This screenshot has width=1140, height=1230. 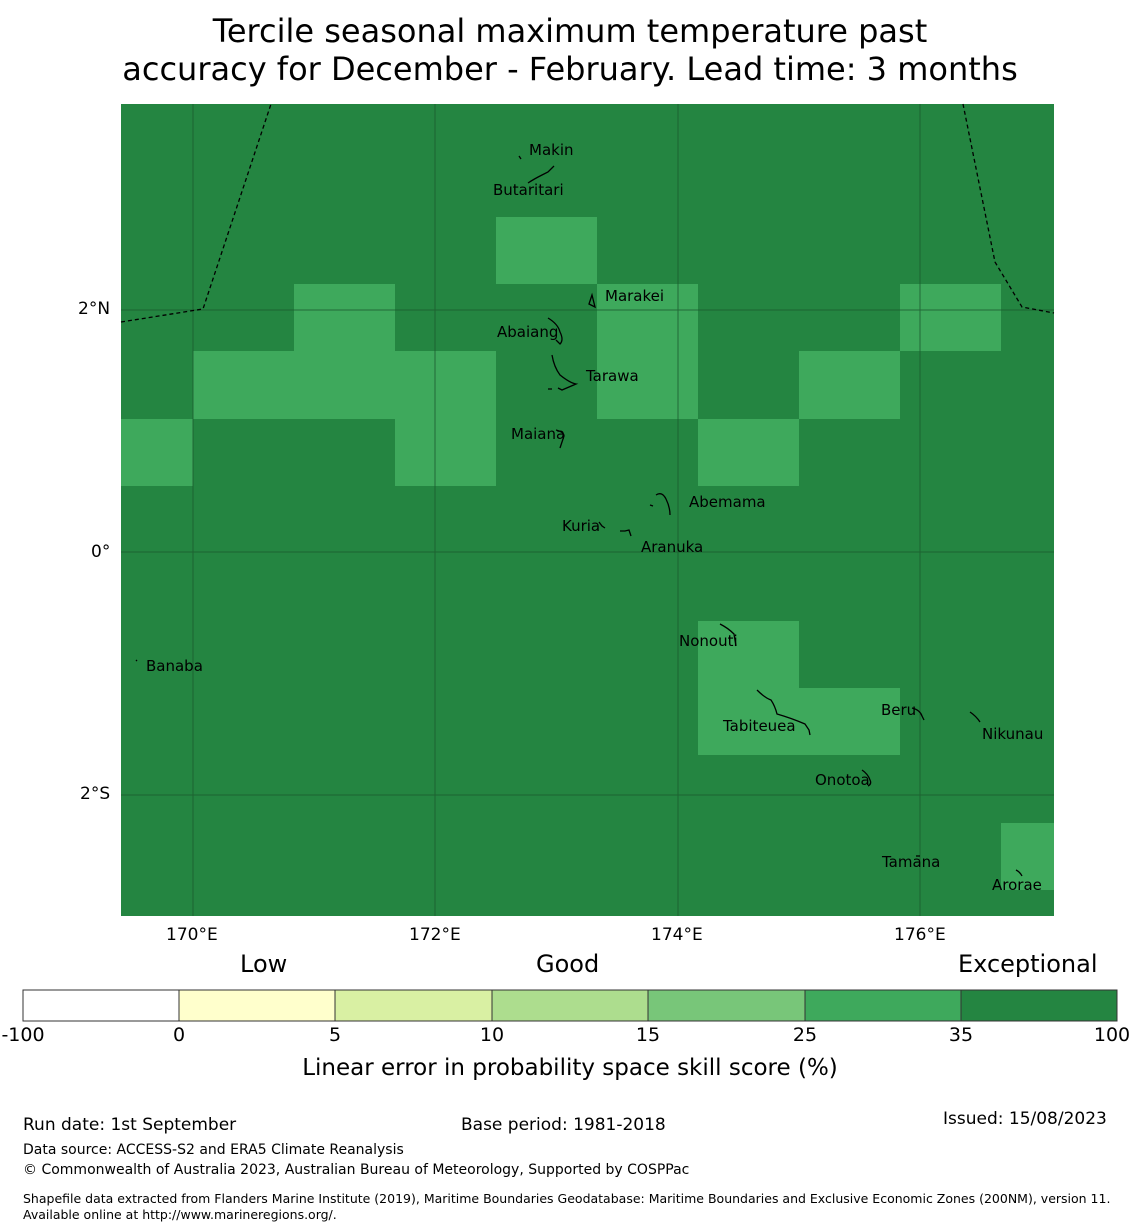 I want to click on colorbar-tick: 35, so click(x=961, y=1035).